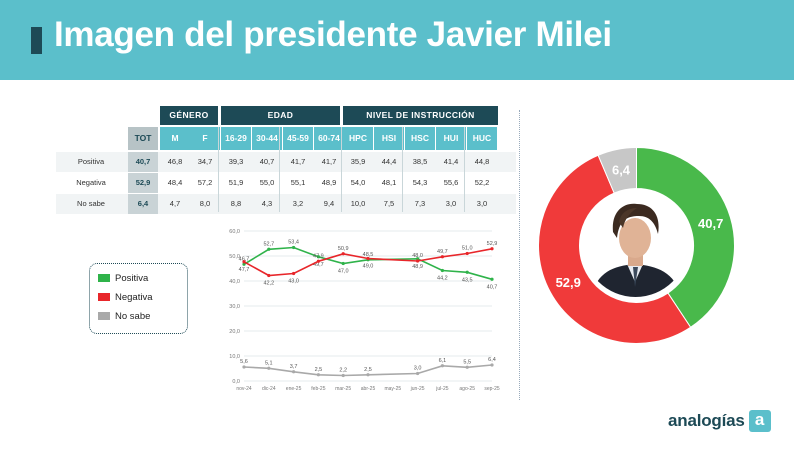 This screenshot has width=794, height=451. I want to click on table-column-header: HUI, so click(451, 138).